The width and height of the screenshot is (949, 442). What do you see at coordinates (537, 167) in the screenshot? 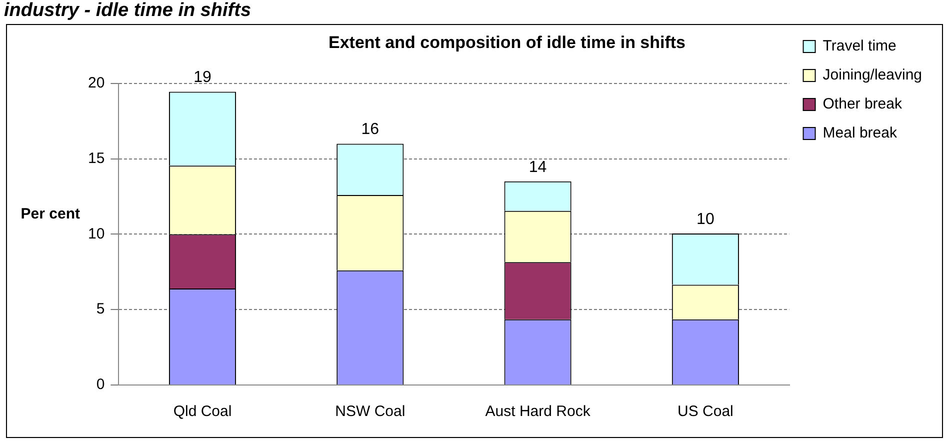
I see `total-label: 14` at bounding box center [537, 167].